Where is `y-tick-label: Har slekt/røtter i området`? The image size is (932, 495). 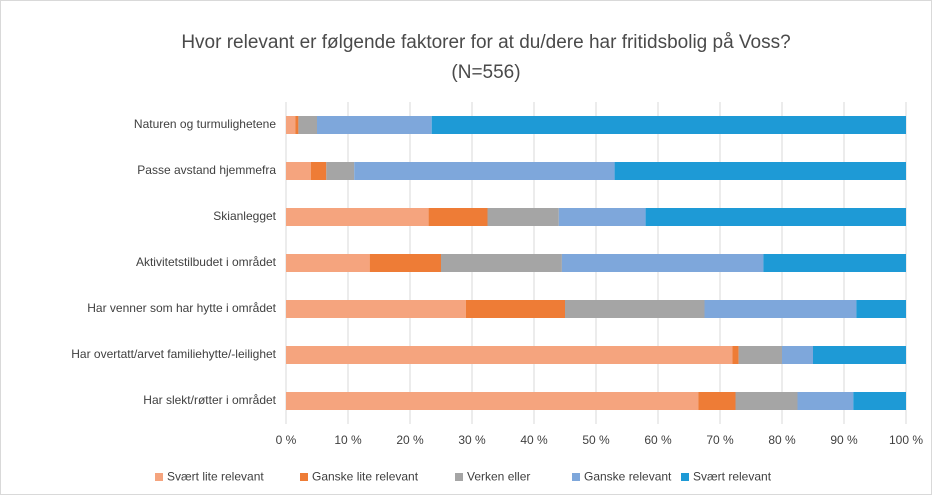 y-tick-label: Har slekt/røtter i området is located at coordinates (209, 400).